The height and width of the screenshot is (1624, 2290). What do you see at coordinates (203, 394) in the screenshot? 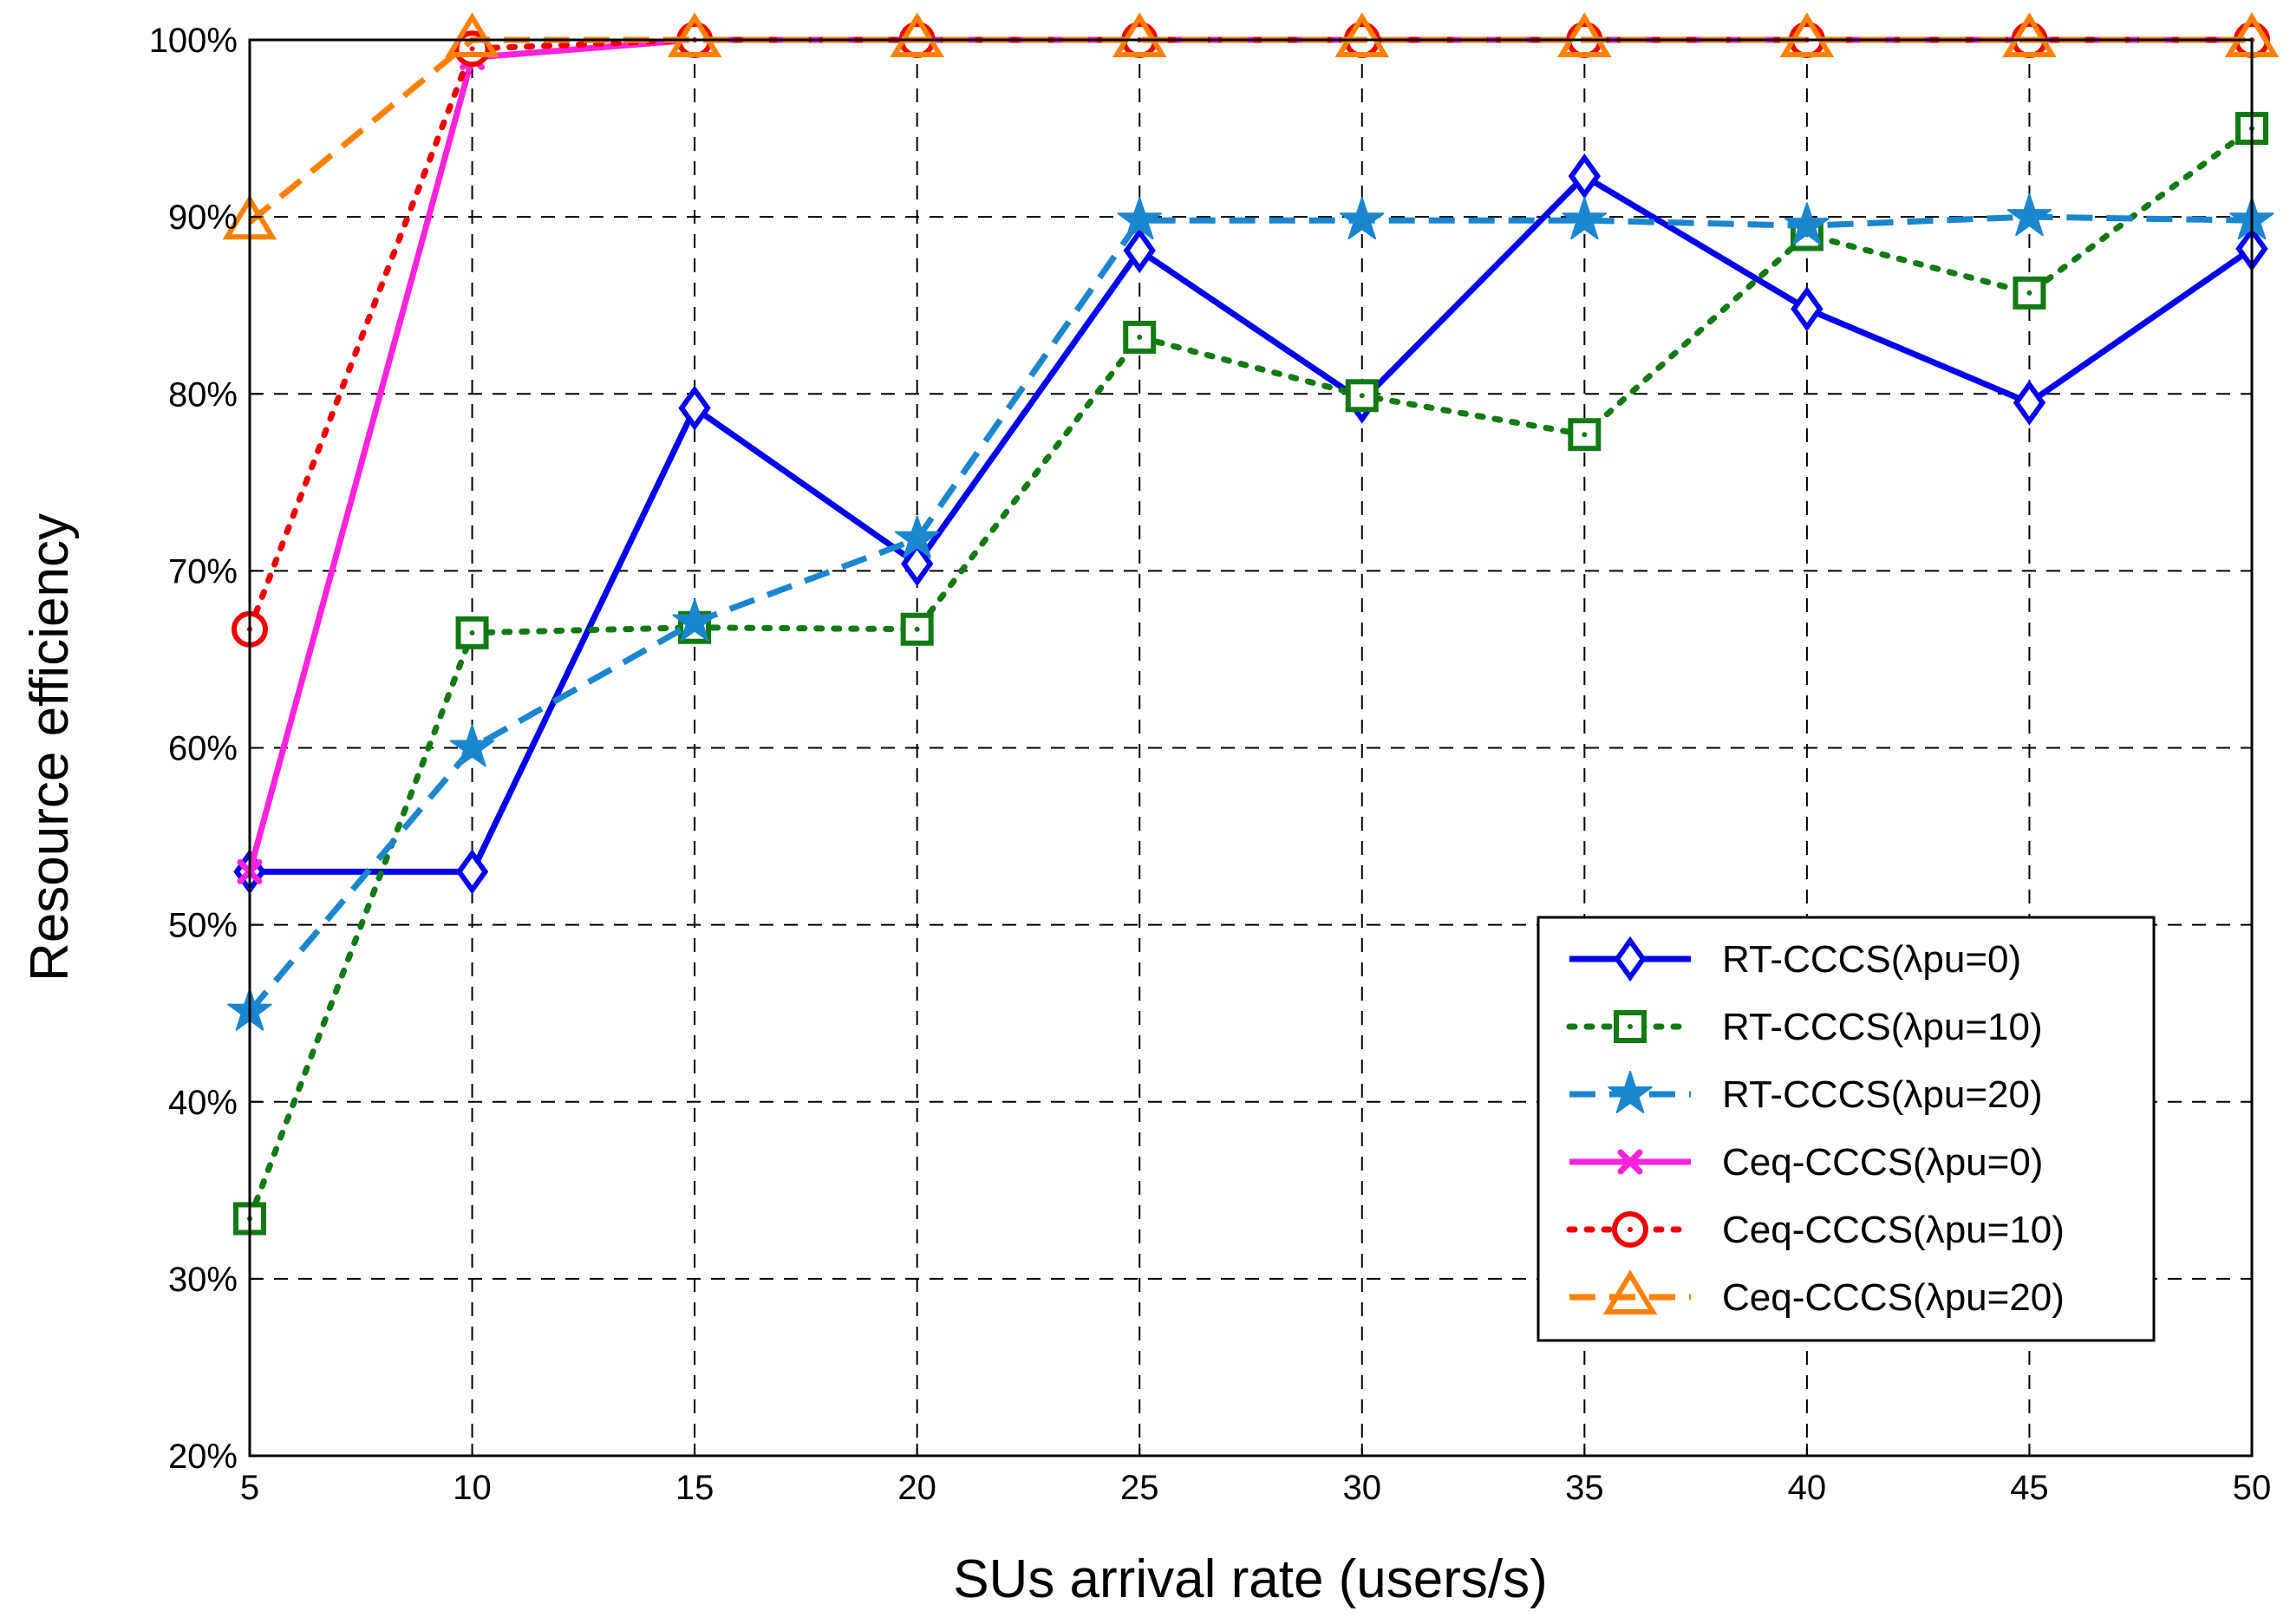
I see `y-tick-label: 80%` at bounding box center [203, 394].